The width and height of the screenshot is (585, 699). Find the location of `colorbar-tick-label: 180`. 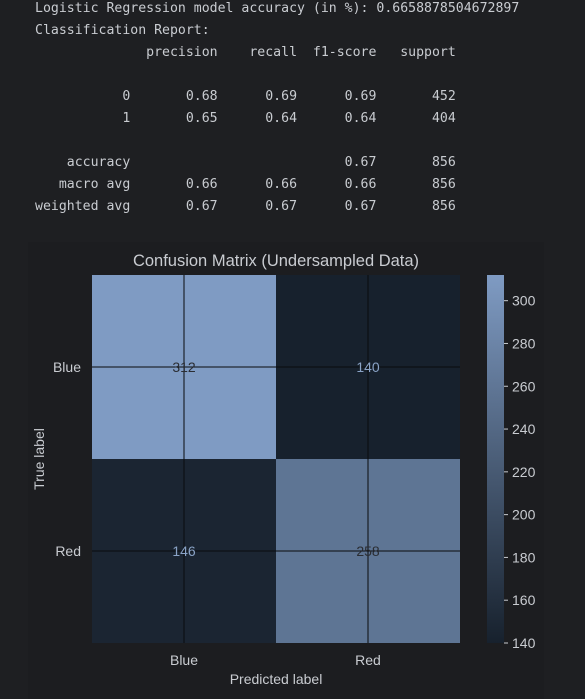

colorbar-tick-label: 180 is located at coordinates (524, 557).